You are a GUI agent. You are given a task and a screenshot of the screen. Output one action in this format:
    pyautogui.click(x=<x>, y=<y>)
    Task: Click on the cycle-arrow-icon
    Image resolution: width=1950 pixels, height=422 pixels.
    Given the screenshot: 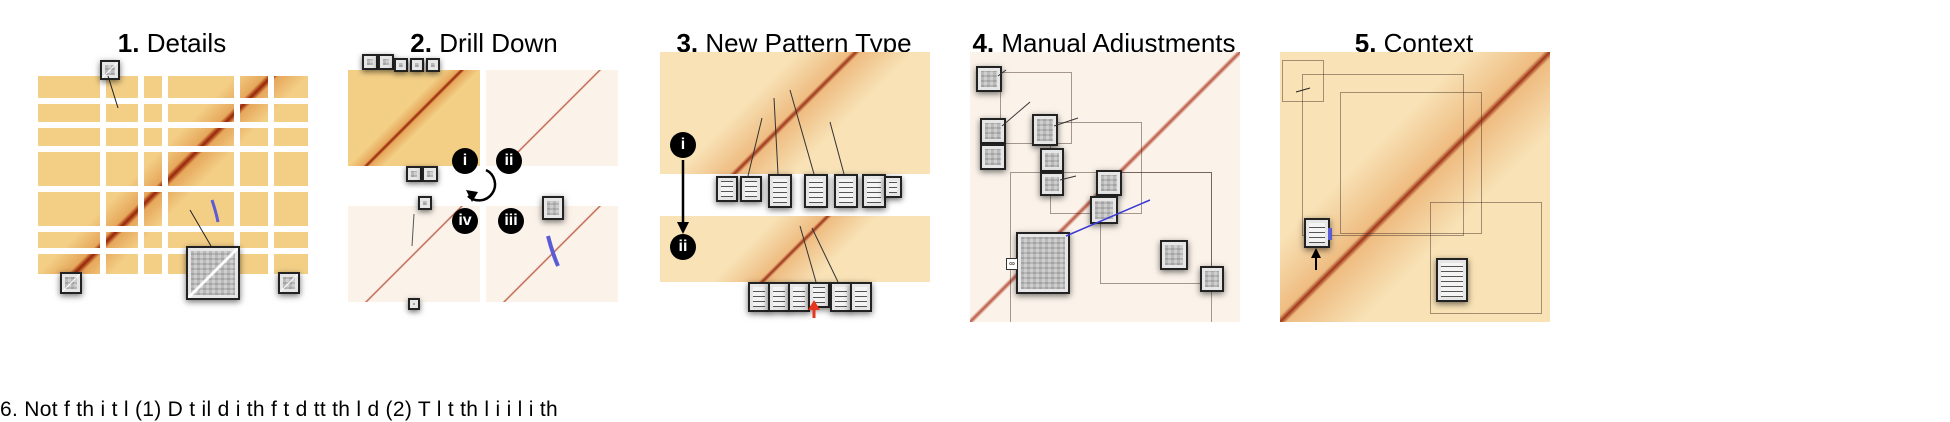 What is the action you would take?
    pyautogui.click(x=482, y=185)
    